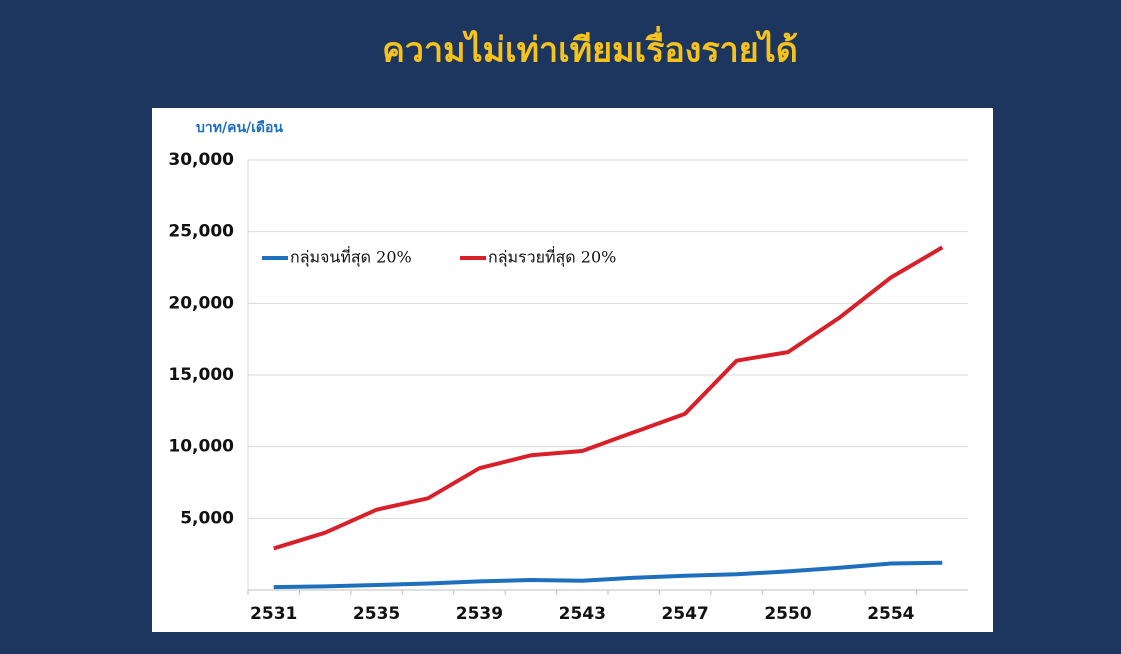 This screenshot has width=1121, height=654. What do you see at coordinates (582, 614) in the screenshot?
I see `x-tick-label: 2543` at bounding box center [582, 614].